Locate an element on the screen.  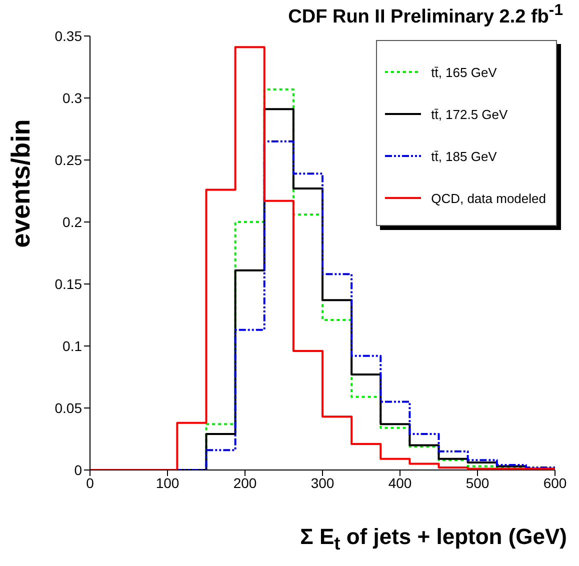
x-tick-label: 500 is located at coordinates (478, 482).